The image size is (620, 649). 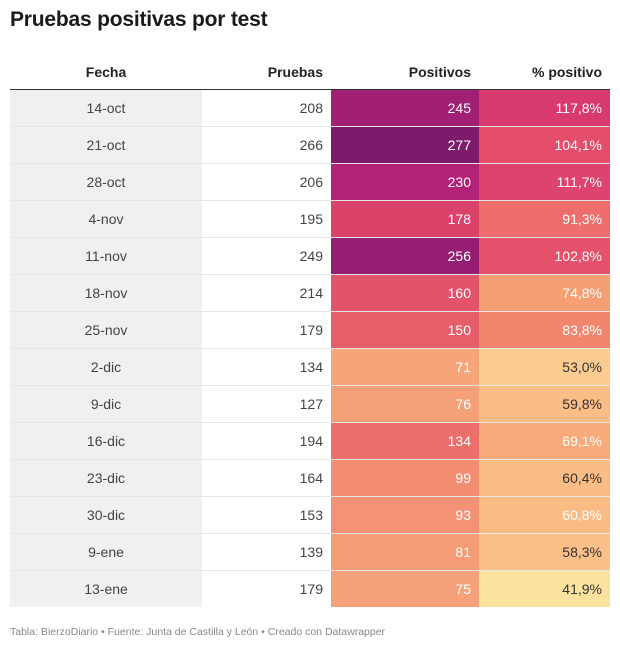 What do you see at coordinates (266, 441) in the screenshot?
I see `cell-pruebas: 194` at bounding box center [266, 441].